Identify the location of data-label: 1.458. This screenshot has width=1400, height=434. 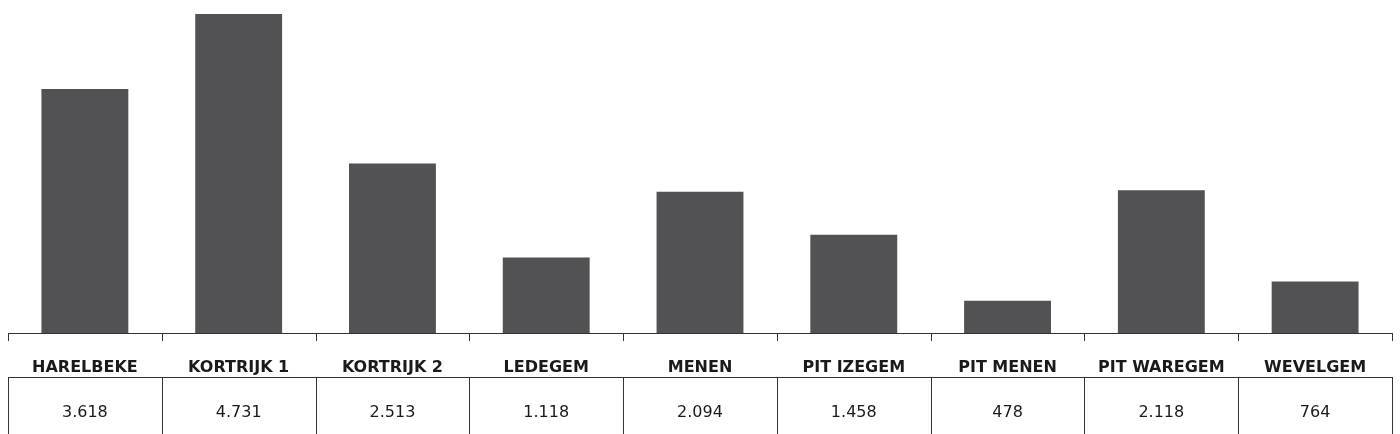
(853, 412).